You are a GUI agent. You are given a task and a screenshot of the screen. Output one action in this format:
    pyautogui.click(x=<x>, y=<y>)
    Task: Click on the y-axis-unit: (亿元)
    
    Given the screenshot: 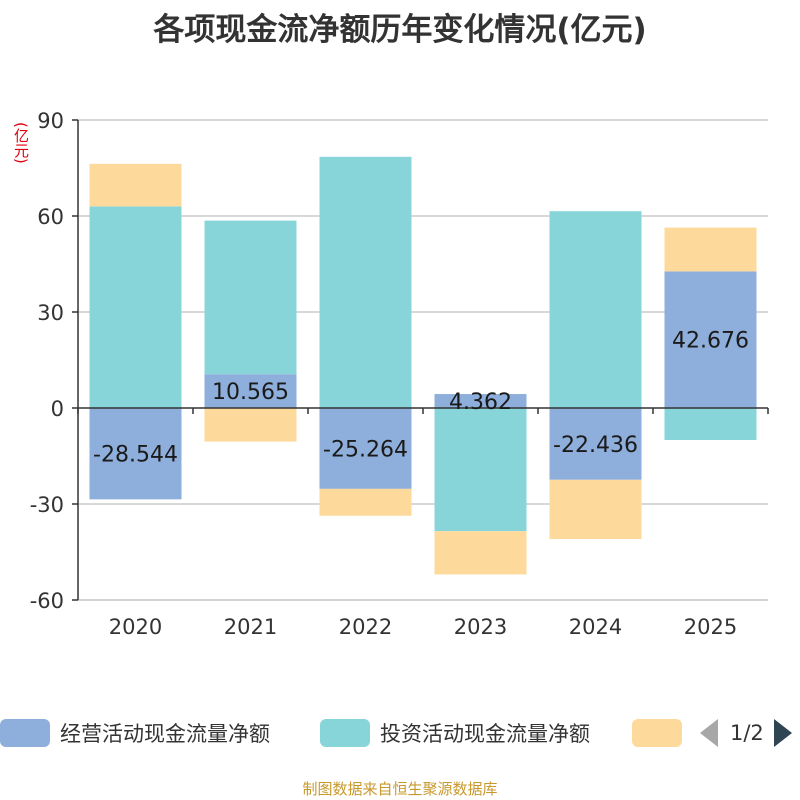 What is the action you would take?
    pyautogui.click(x=21, y=143)
    